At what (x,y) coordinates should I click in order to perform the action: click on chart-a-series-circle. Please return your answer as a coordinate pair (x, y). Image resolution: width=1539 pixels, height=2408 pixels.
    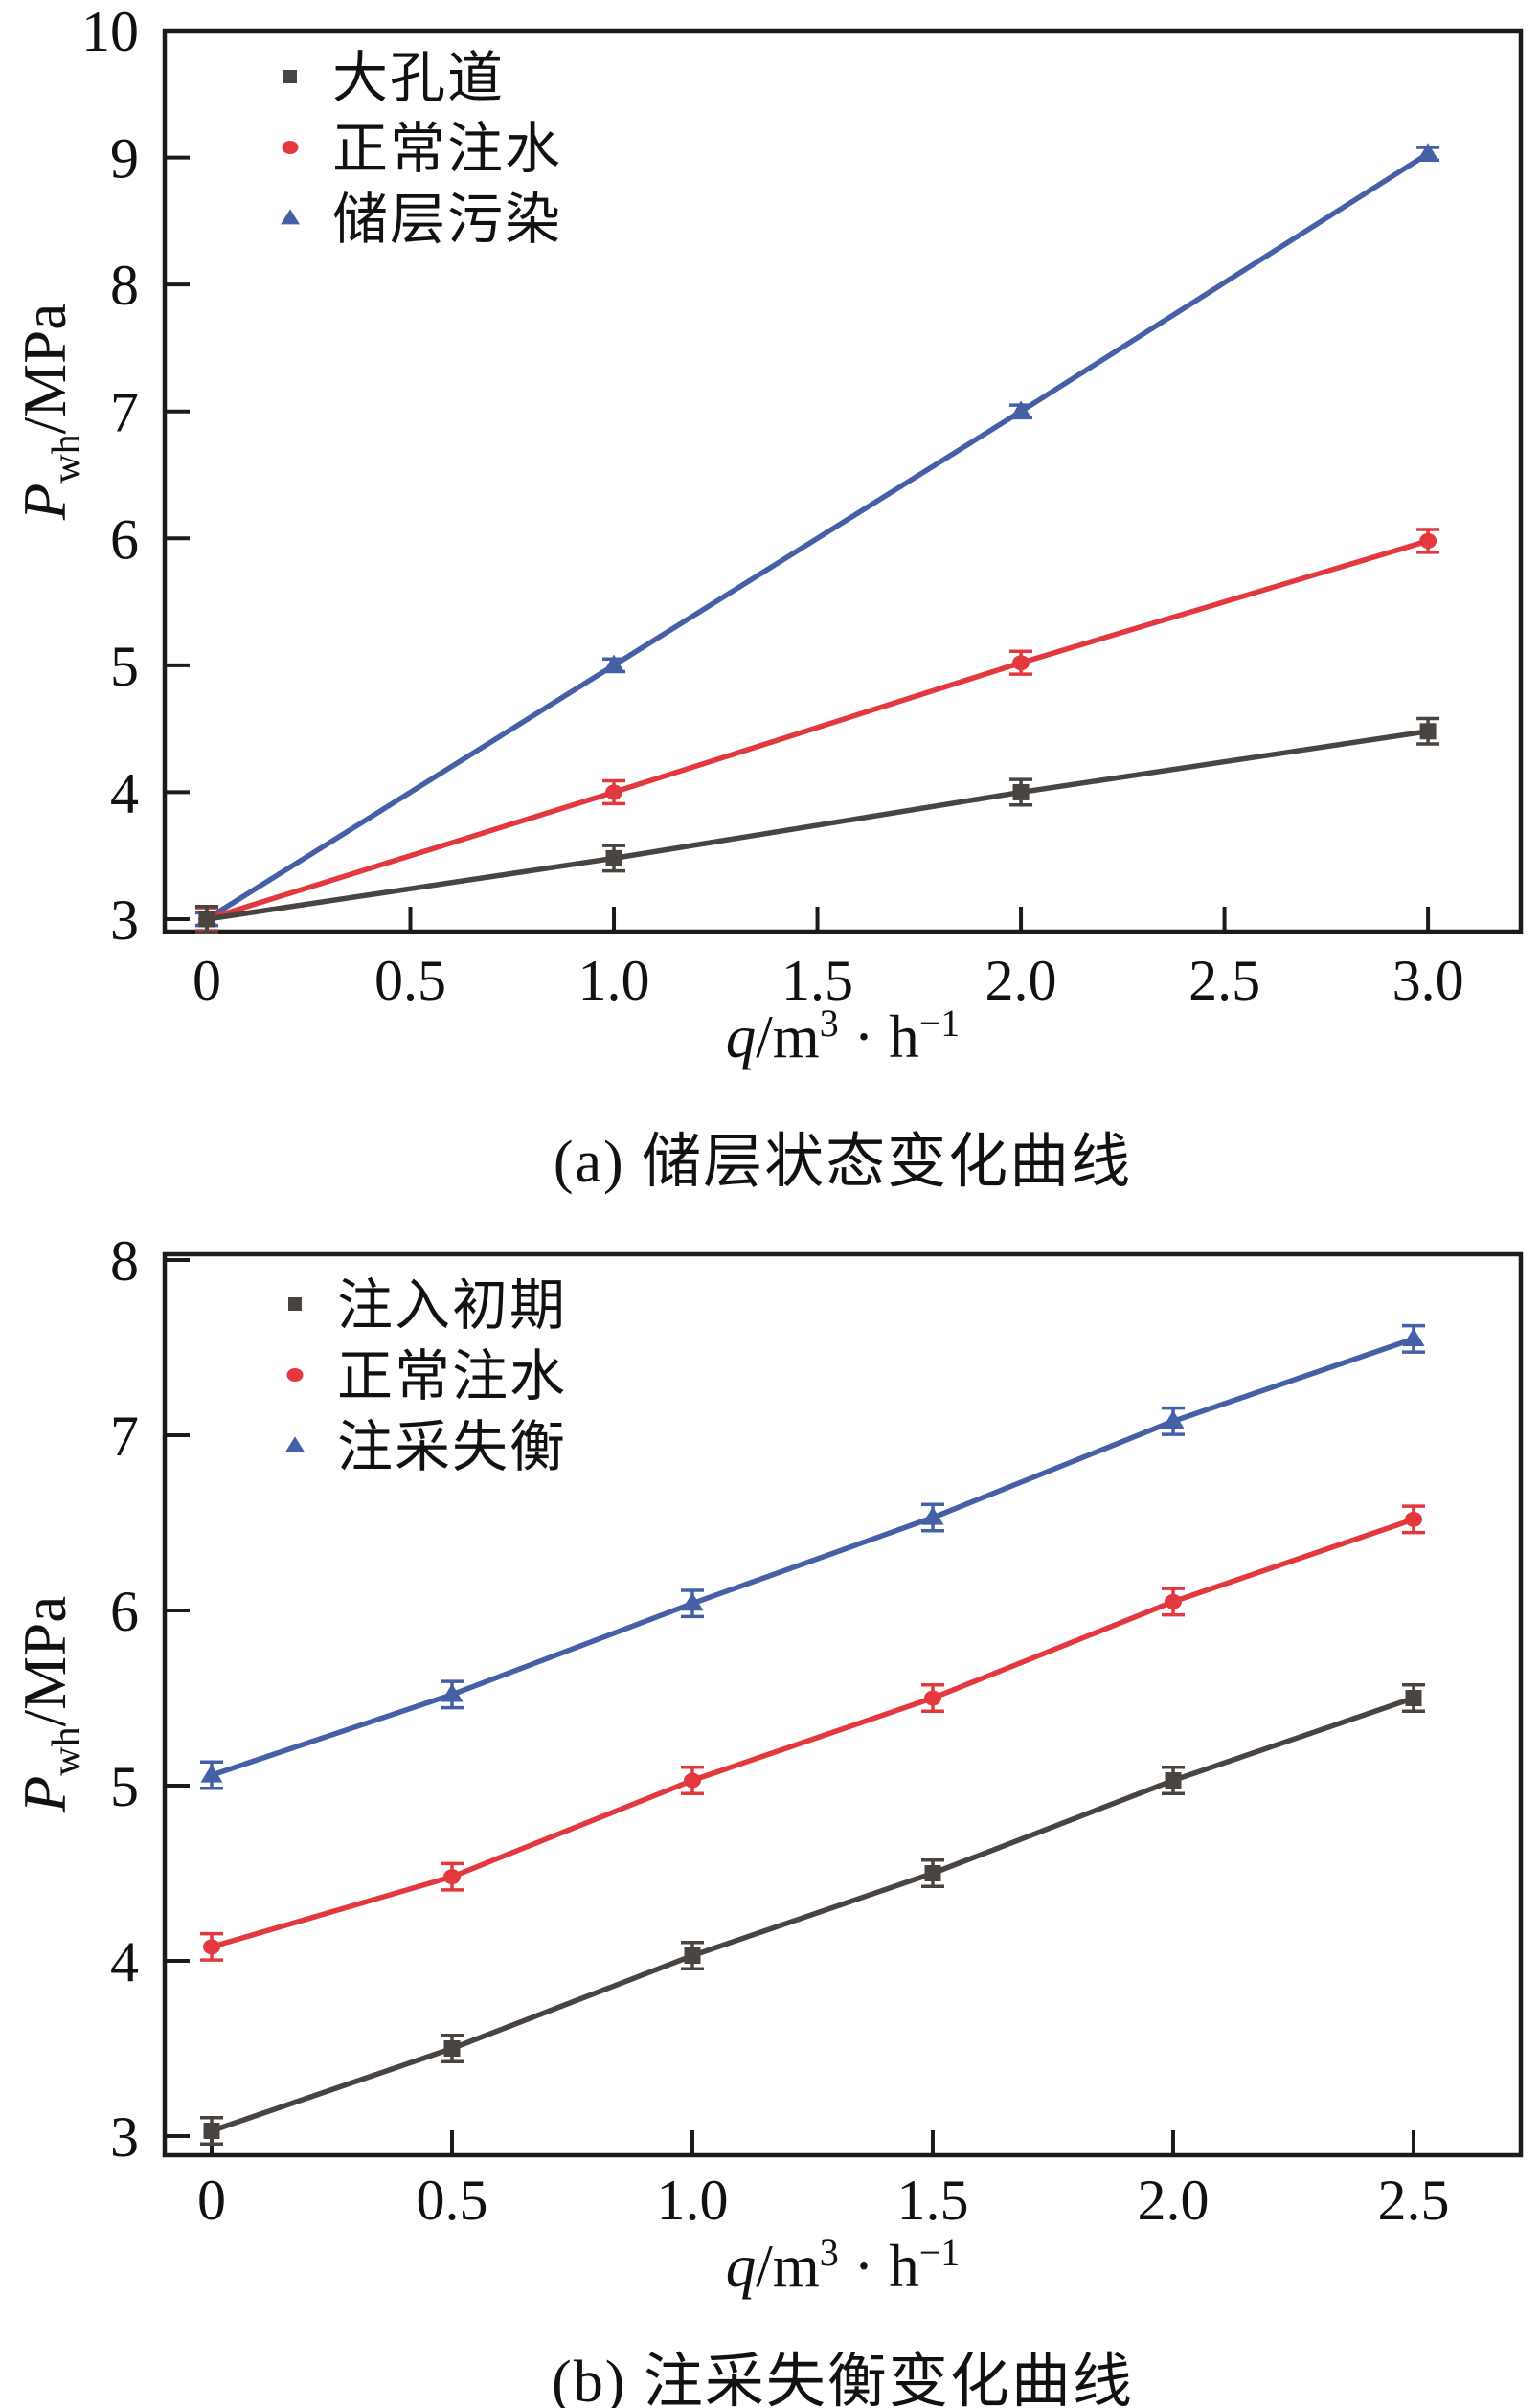
    Looking at the image, I should click on (817, 730).